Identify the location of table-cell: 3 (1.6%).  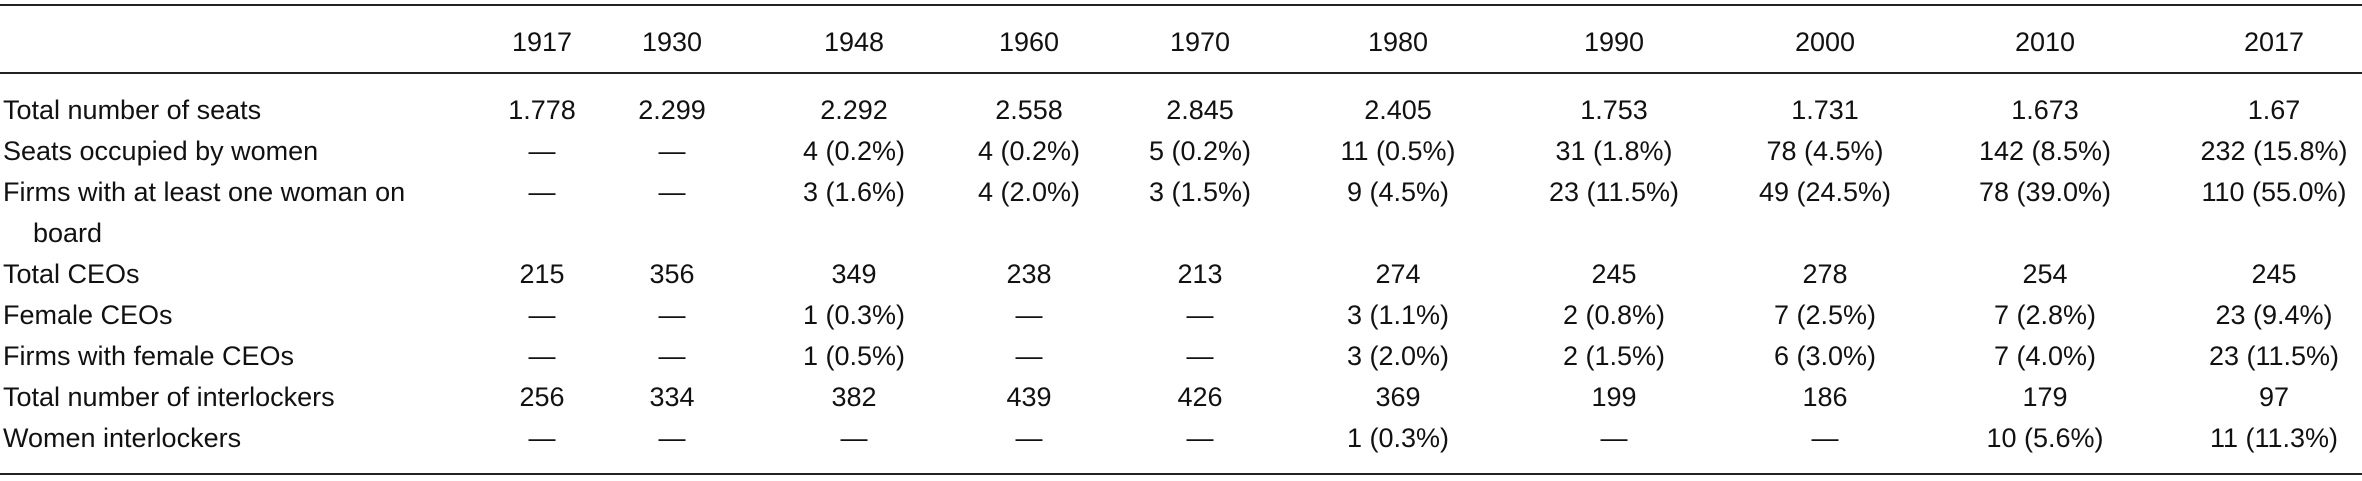
(854, 192).